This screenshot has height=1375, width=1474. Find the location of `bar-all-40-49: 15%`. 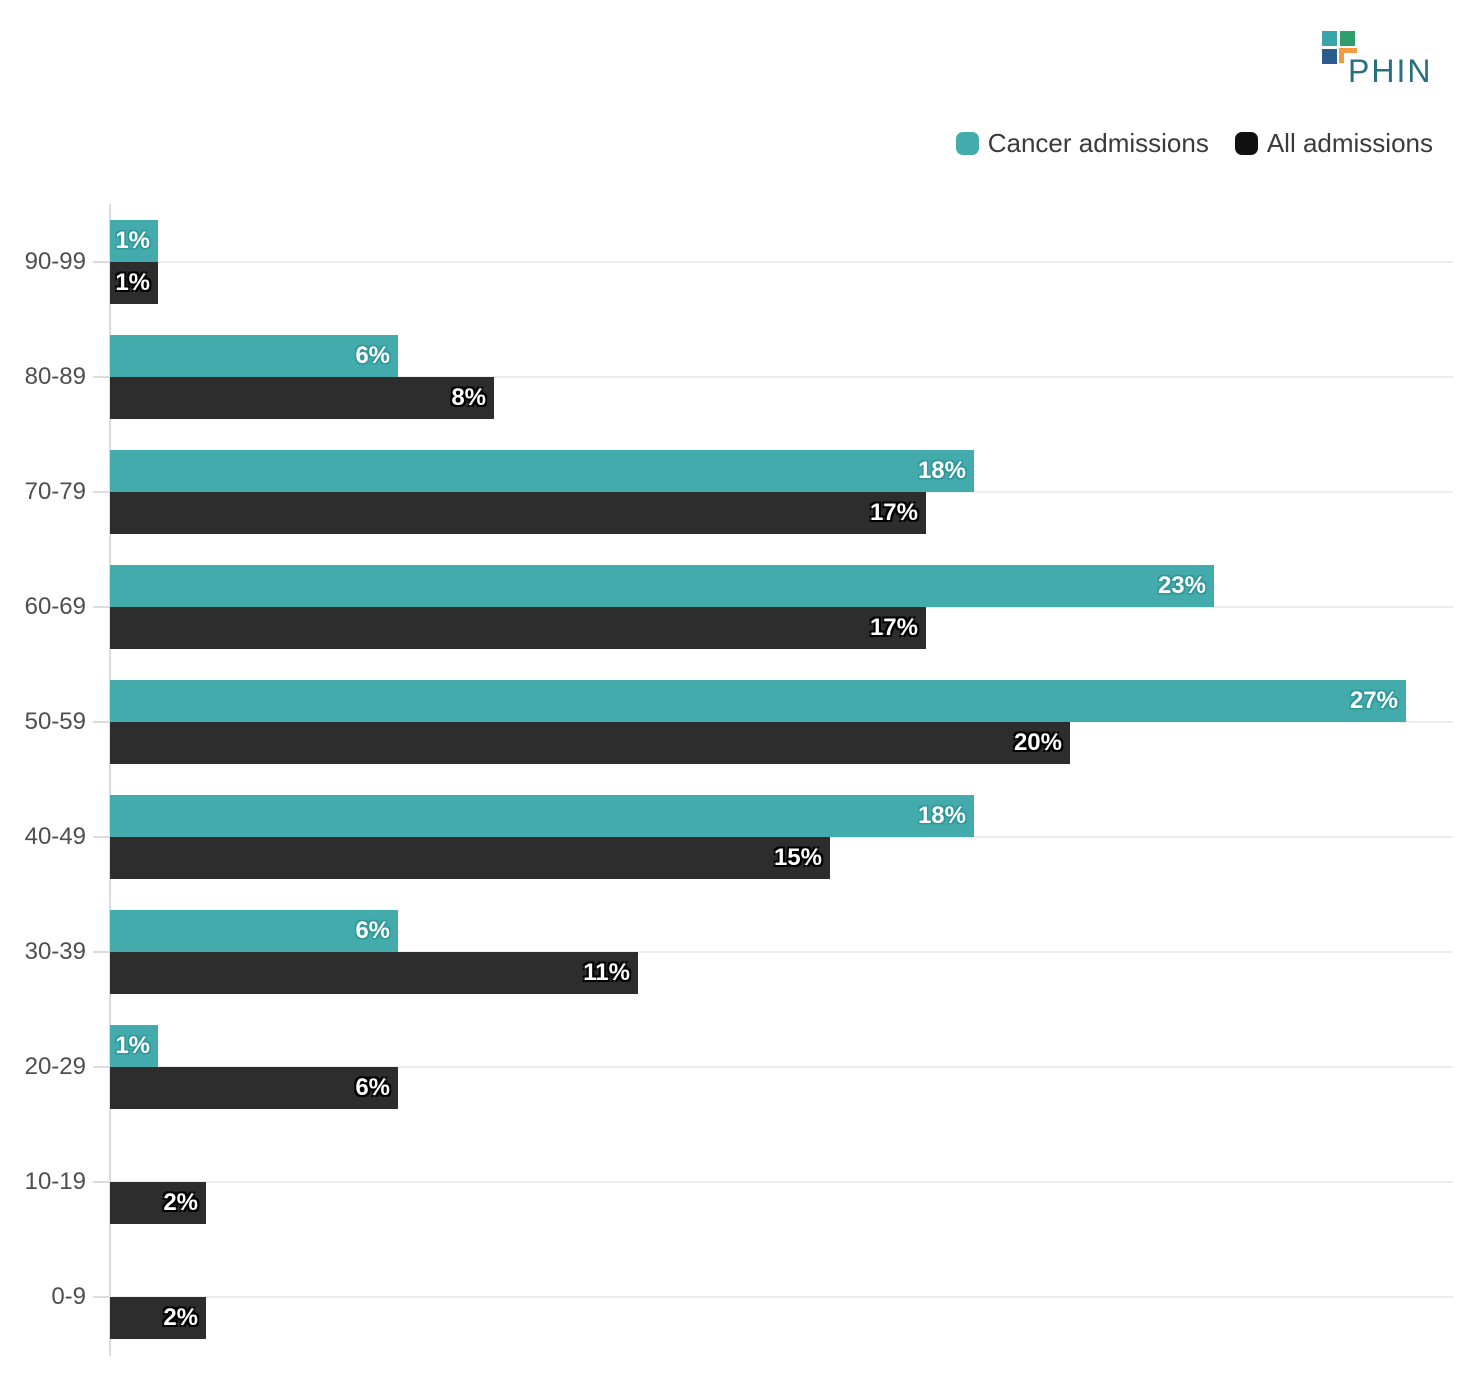

bar-all-40-49: 15% is located at coordinates (470, 858).